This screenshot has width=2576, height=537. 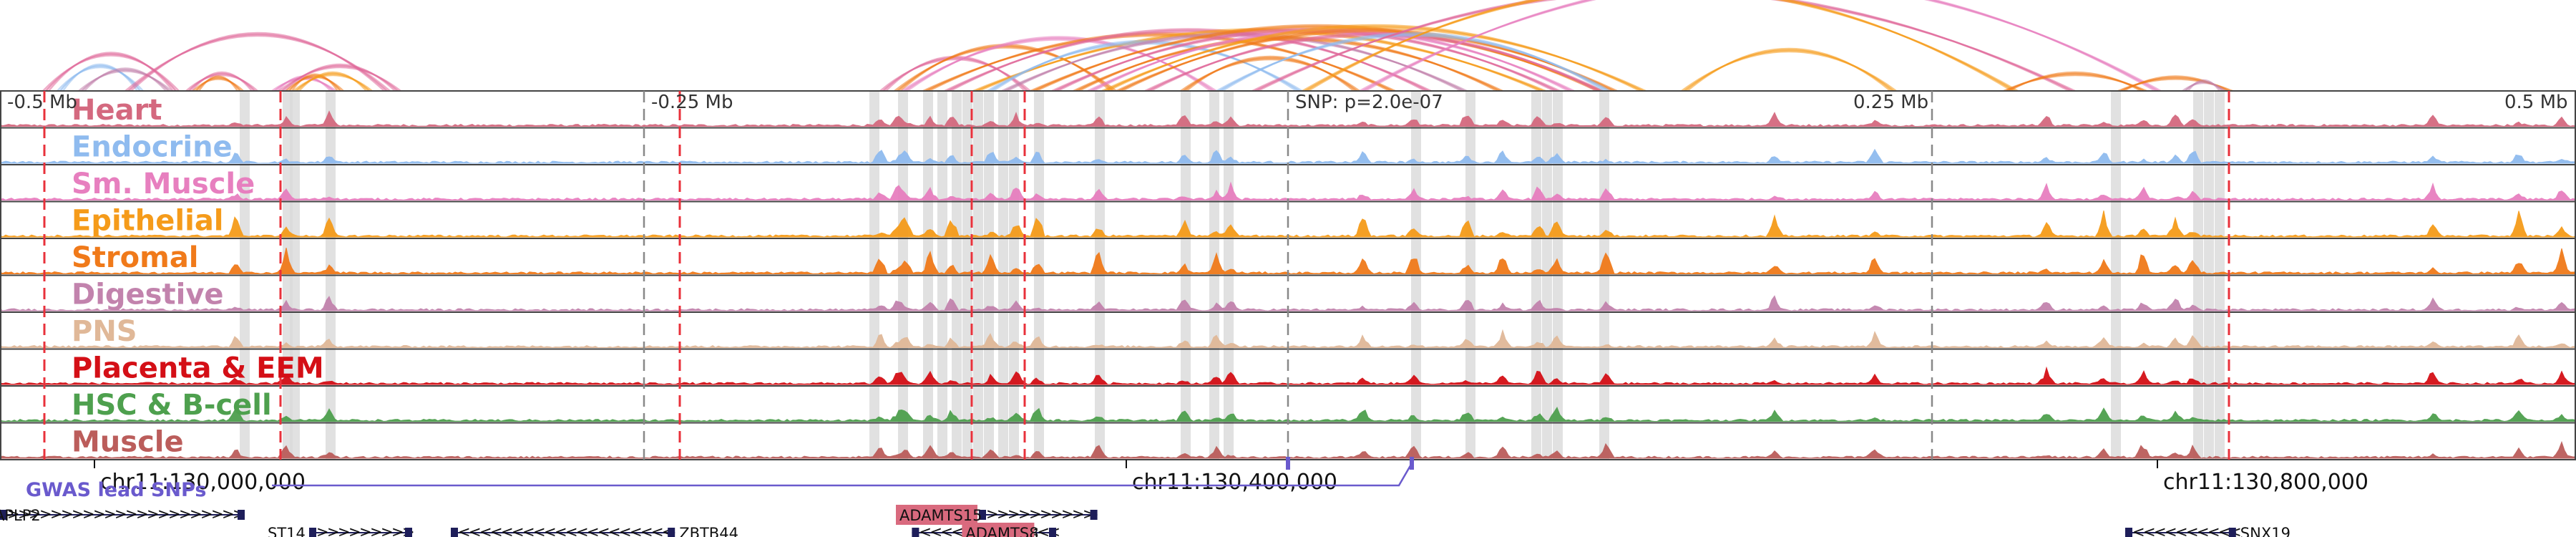 I want to click on track-label-0: Heart, so click(x=117, y=110).